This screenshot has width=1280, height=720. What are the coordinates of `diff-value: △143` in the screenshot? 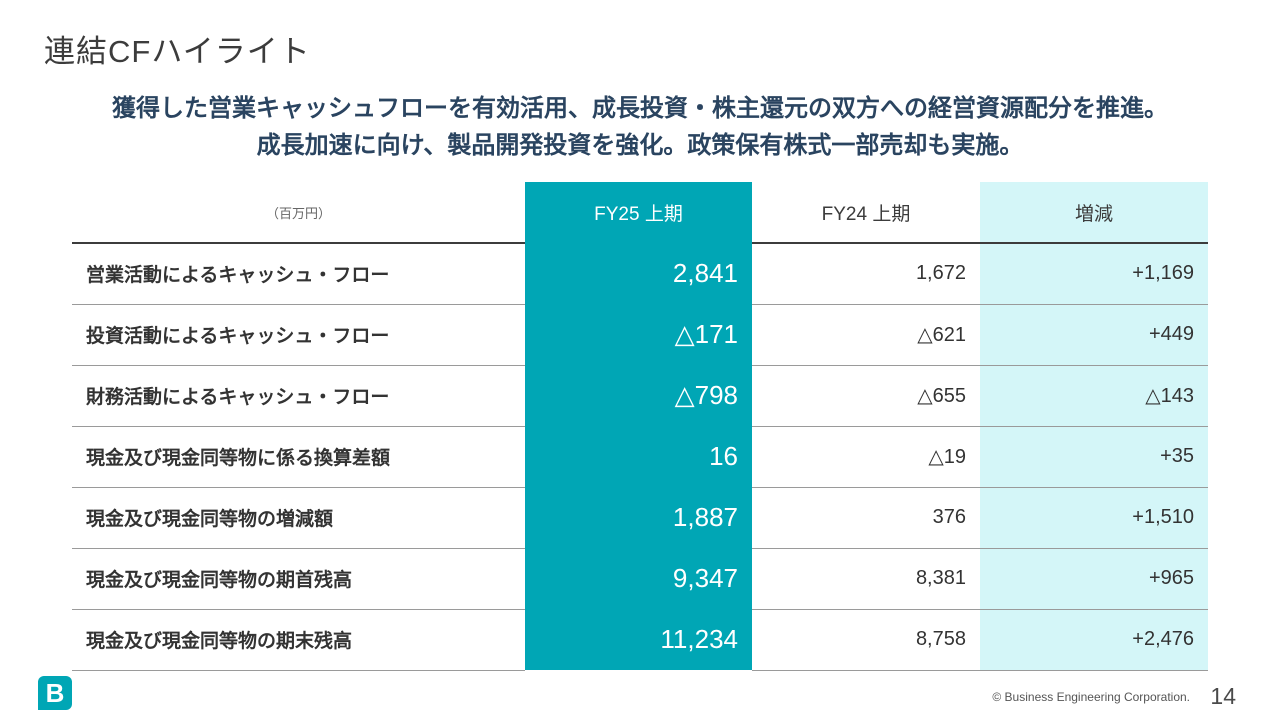 It's located at (1094, 396).